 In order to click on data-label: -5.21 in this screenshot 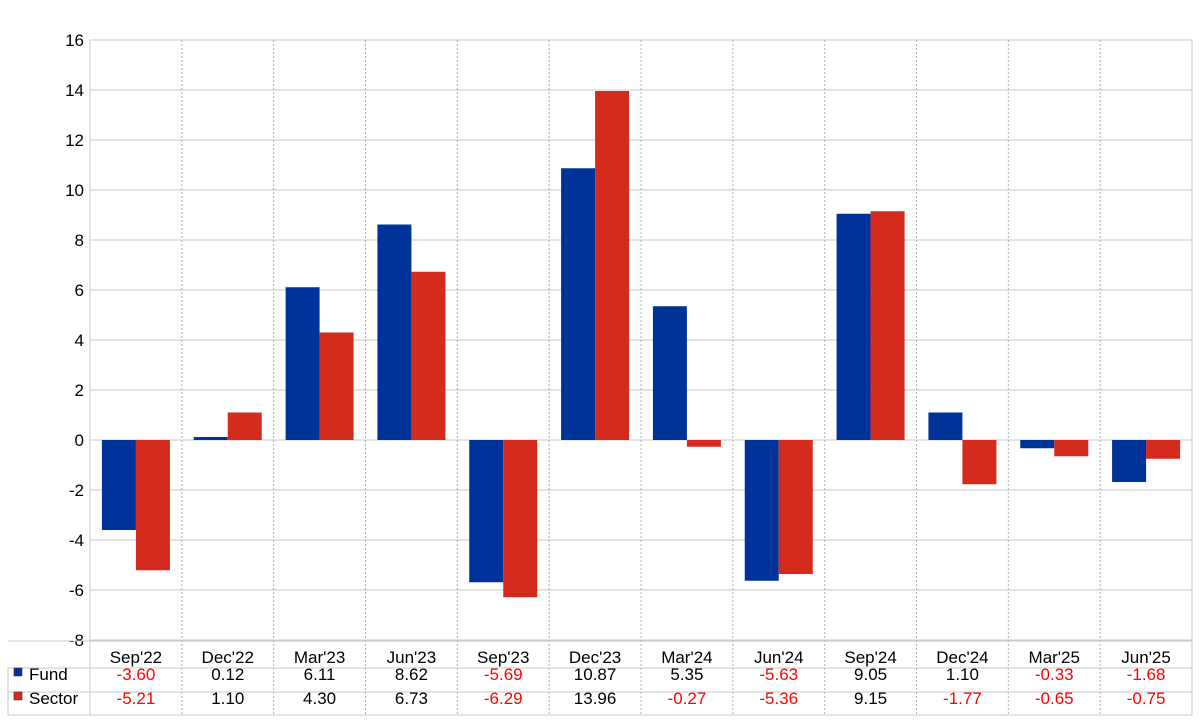, I will do `click(136, 698)`.